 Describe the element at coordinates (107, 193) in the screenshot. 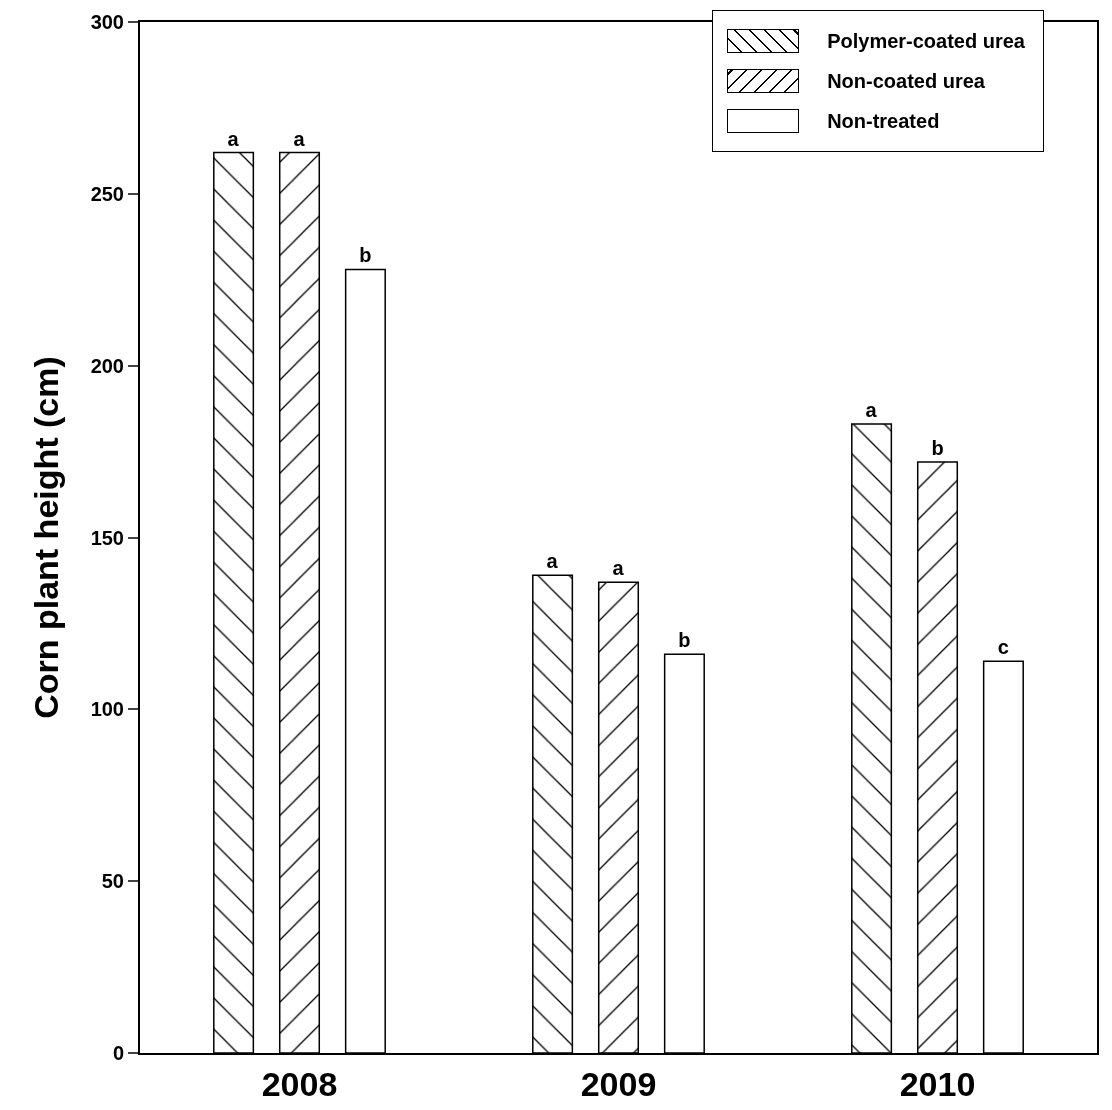

I see `y-tick-label: 250` at that location.